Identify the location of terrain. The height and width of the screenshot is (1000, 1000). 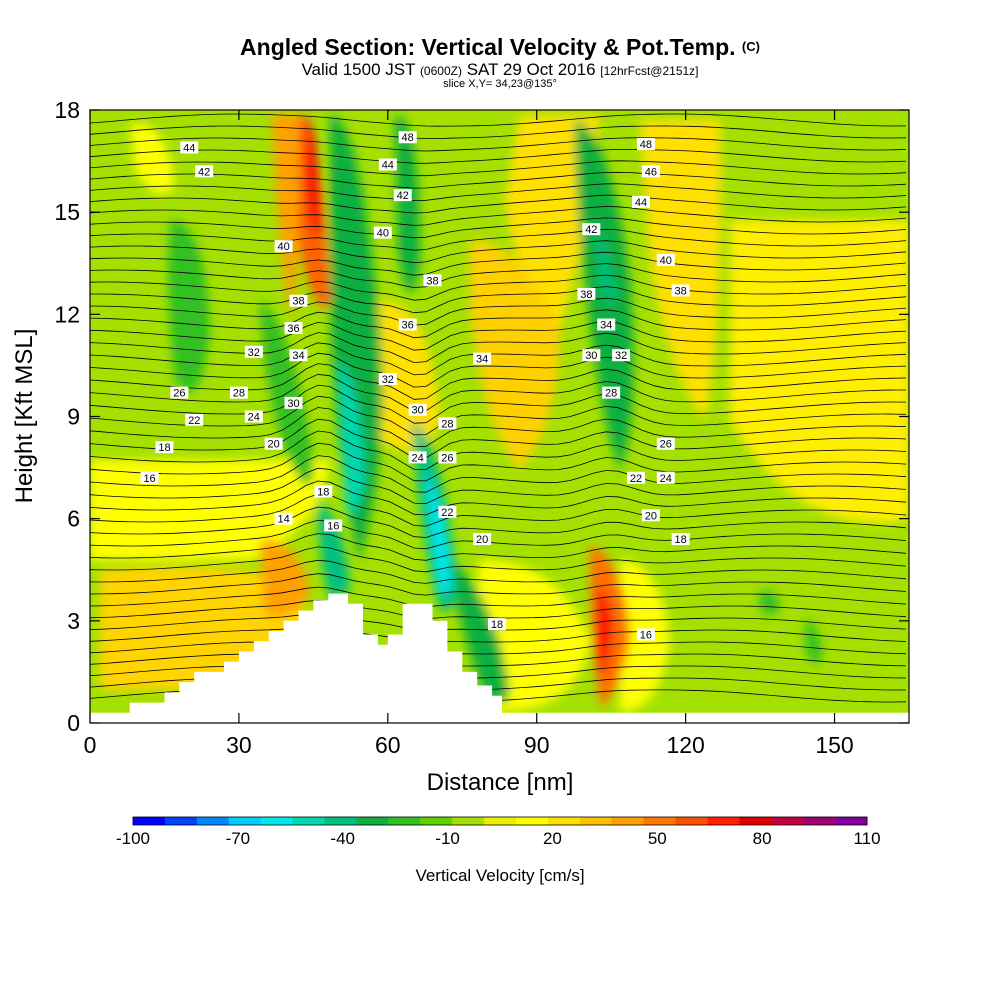
(499, 658).